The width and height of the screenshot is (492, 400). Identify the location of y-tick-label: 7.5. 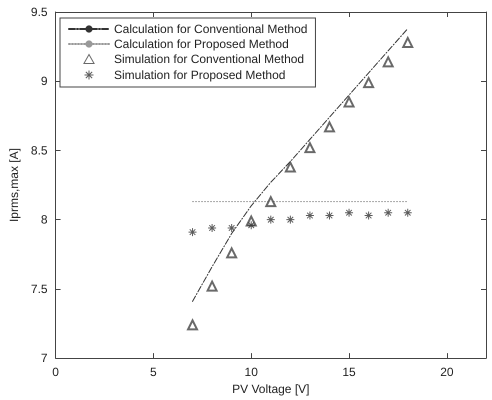
(39, 289).